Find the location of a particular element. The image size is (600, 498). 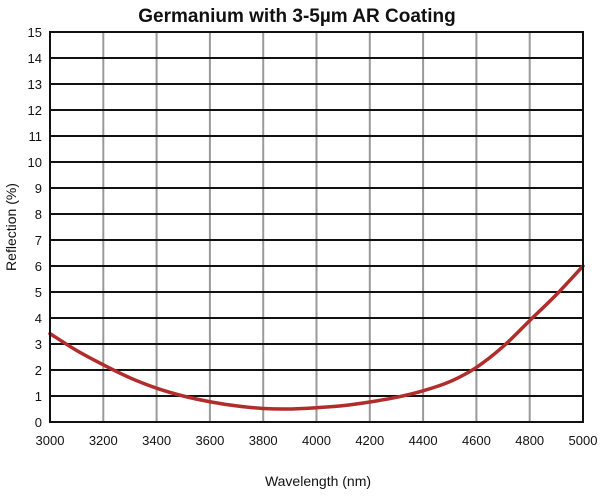

y-tick-label: 0 is located at coordinates (38, 422).